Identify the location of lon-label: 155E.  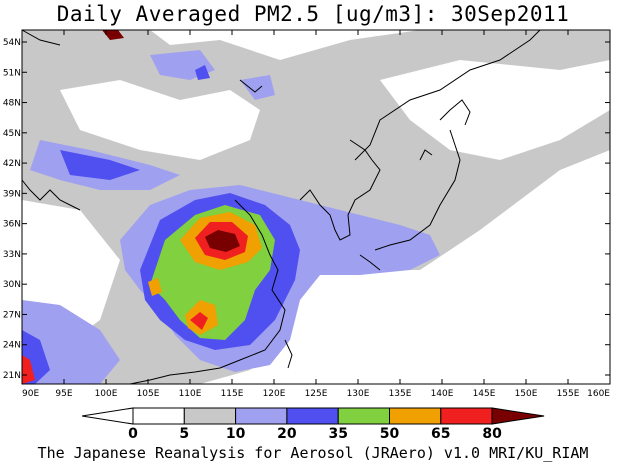
(568, 394).